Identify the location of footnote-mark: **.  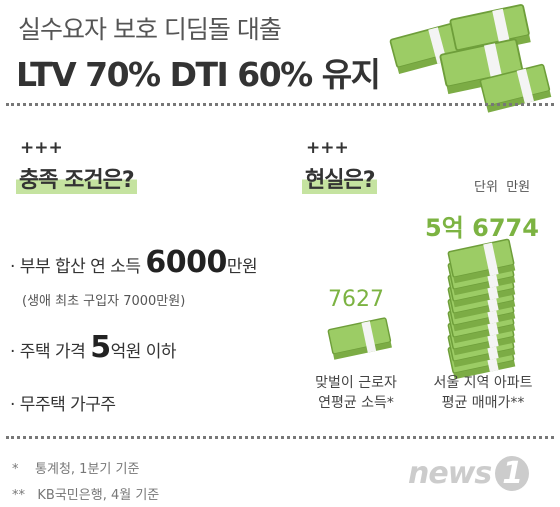
(18, 495).